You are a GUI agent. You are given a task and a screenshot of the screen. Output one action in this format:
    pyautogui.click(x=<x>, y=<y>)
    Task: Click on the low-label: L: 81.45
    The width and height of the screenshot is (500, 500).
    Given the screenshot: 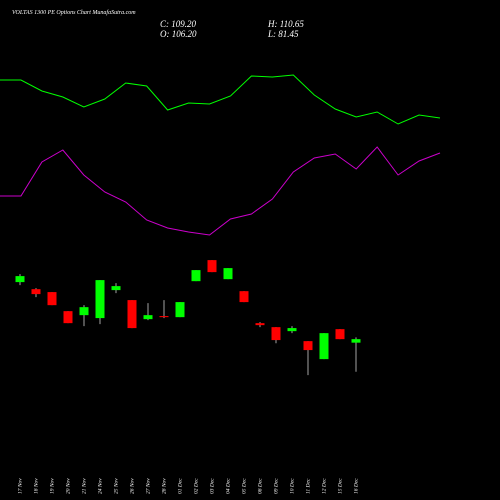 What is the action you would take?
    pyautogui.click(x=283, y=34)
    